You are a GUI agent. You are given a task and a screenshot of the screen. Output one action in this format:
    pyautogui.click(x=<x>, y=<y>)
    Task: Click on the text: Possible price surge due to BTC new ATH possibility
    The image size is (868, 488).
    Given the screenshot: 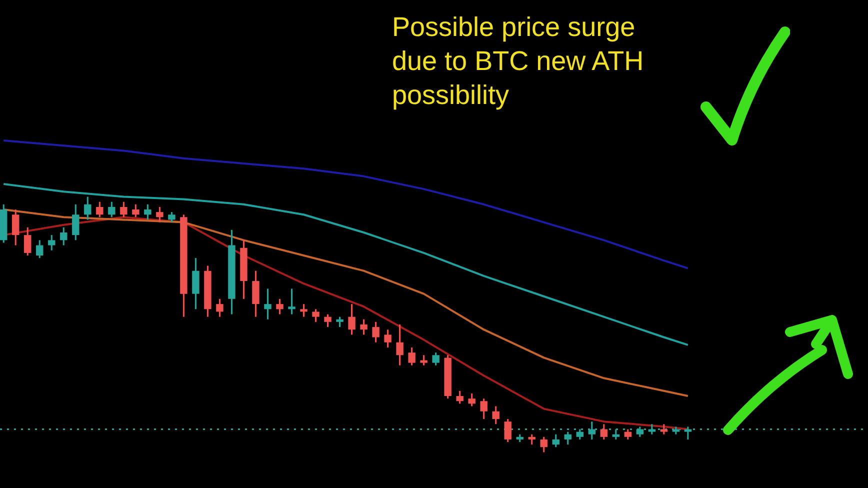 What is the action you would take?
    pyautogui.click(x=518, y=61)
    